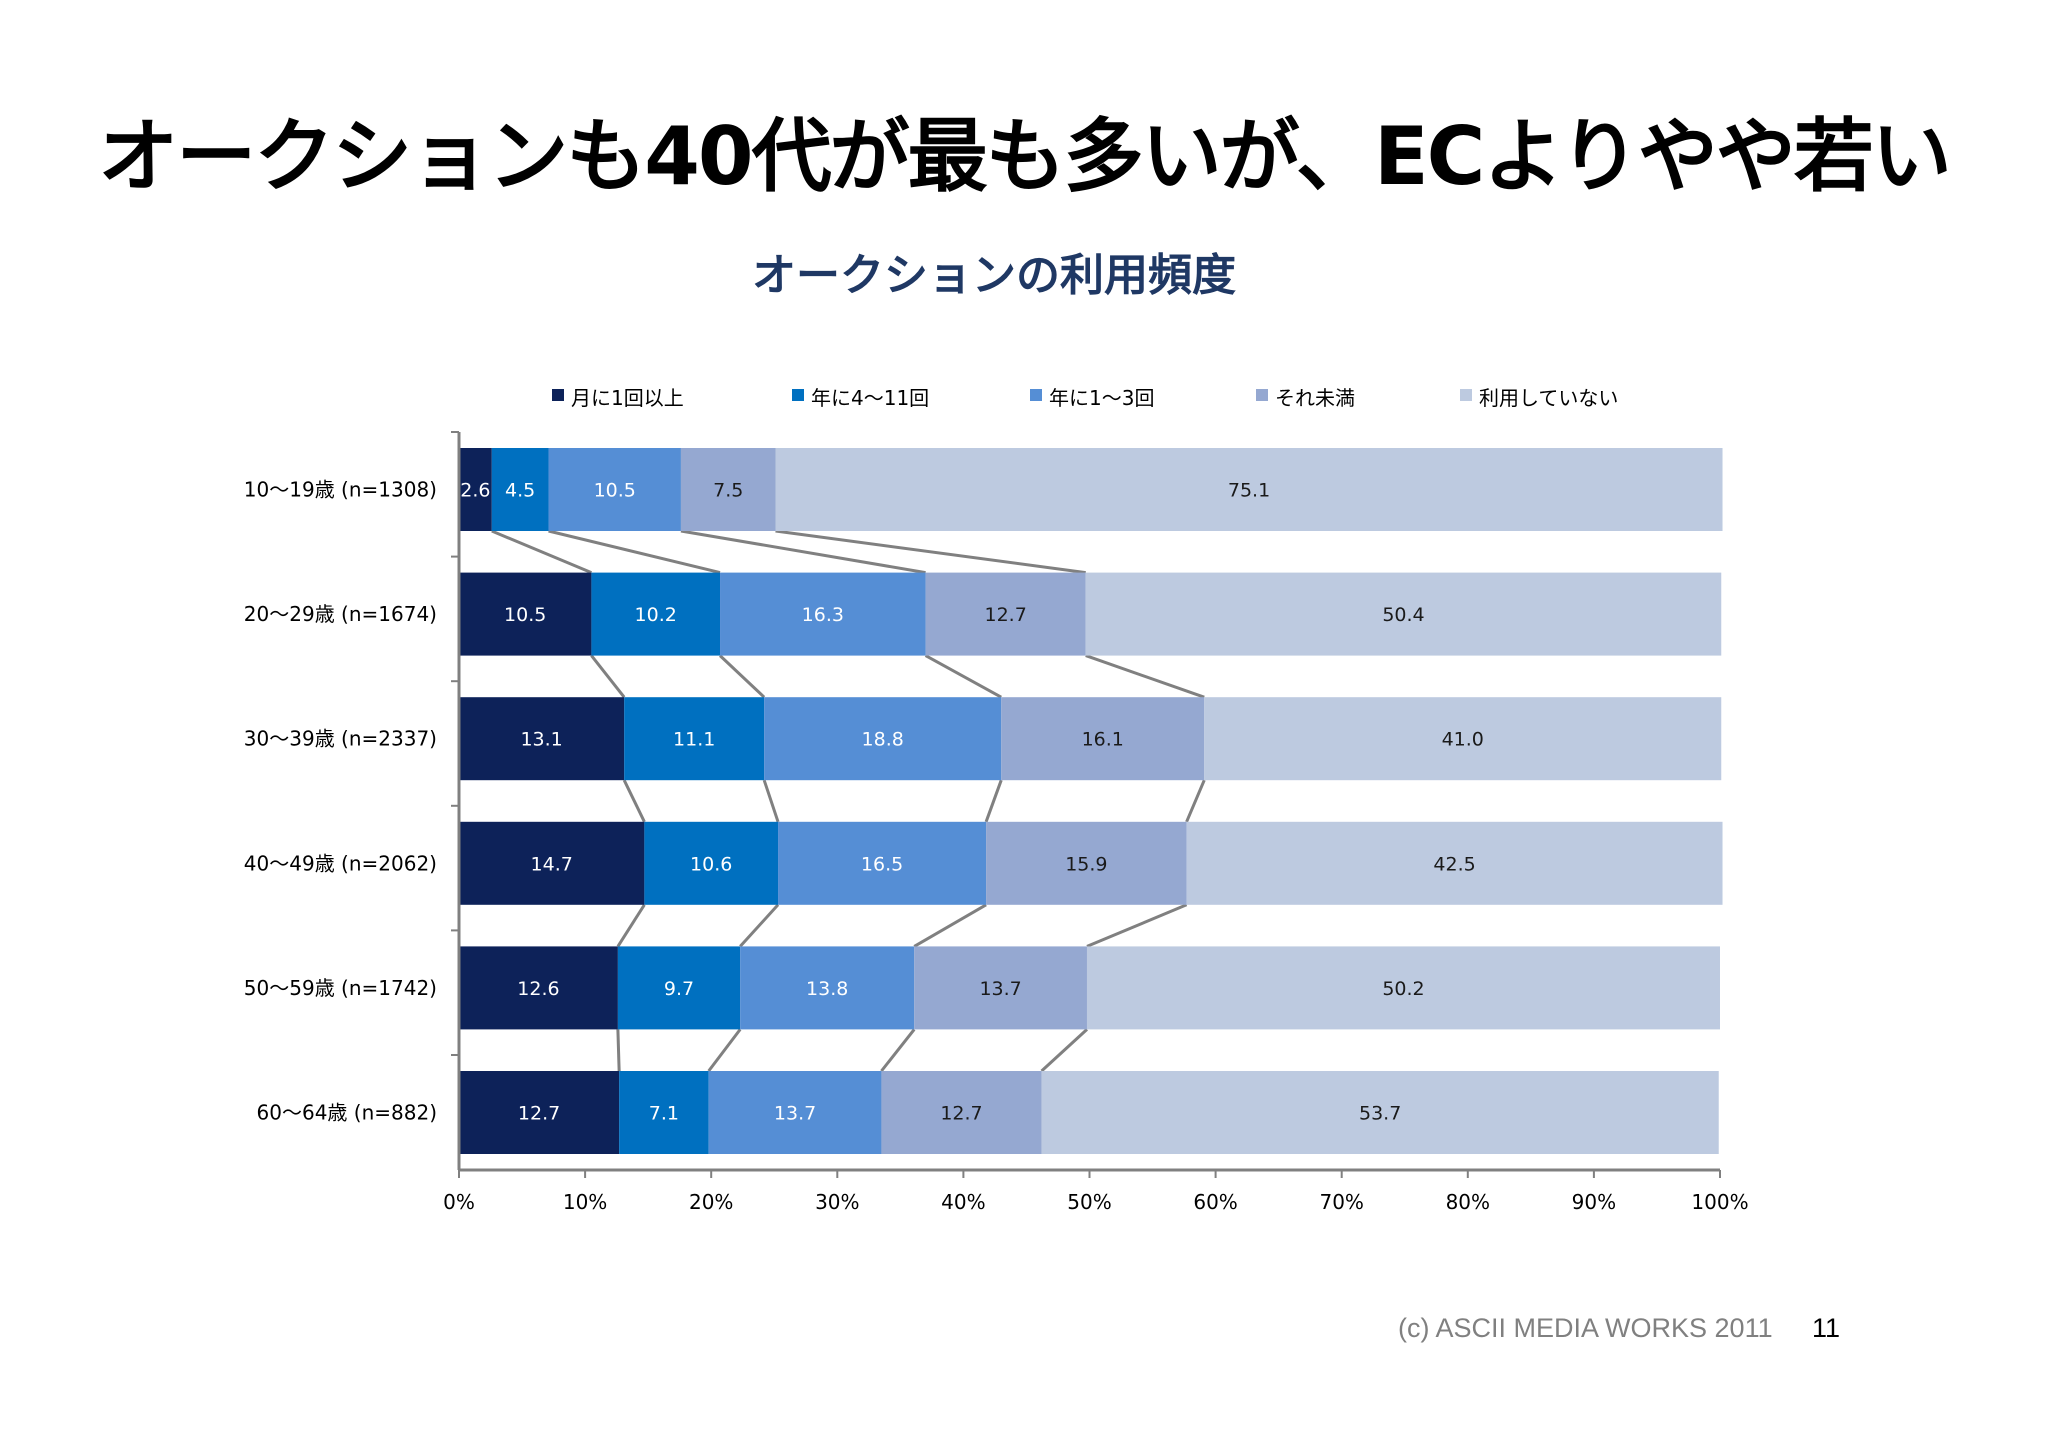  I want to click on x-tick-label: 40%, so click(963, 1202).